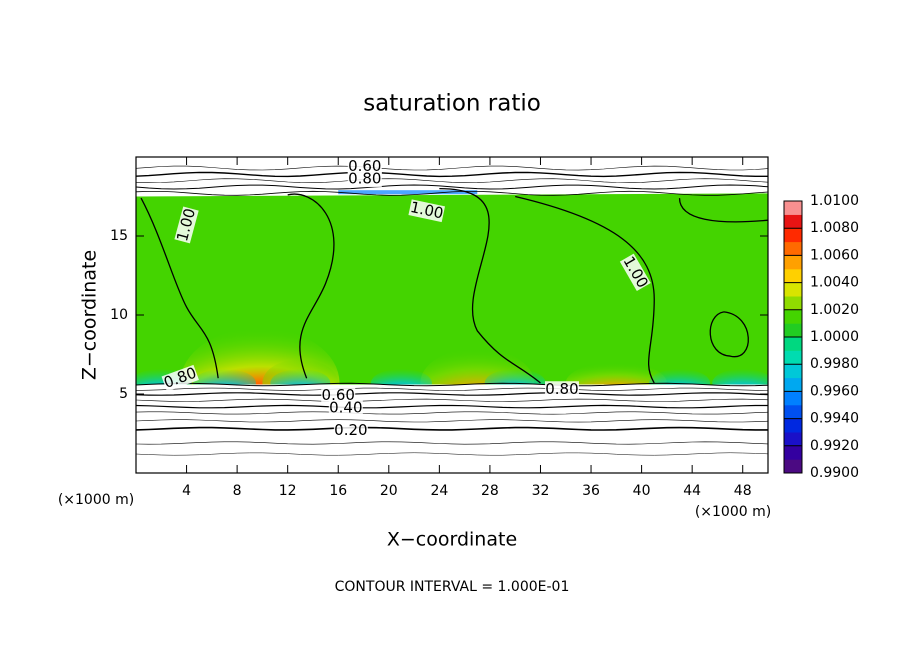 The width and height of the screenshot is (904, 654). I want to click on x-tick-label: 48, so click(743, 491).